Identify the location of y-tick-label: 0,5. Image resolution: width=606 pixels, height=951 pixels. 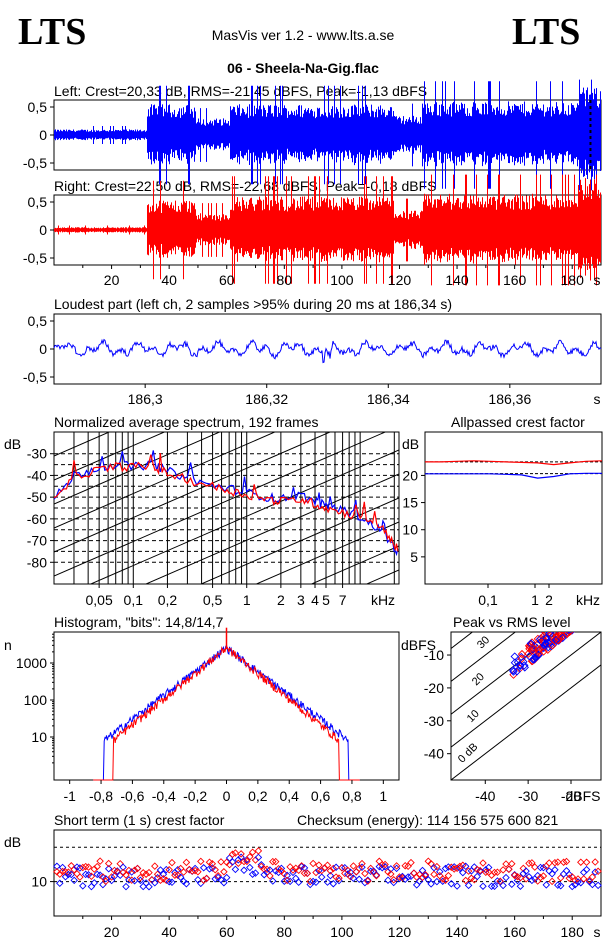
(38, 202).